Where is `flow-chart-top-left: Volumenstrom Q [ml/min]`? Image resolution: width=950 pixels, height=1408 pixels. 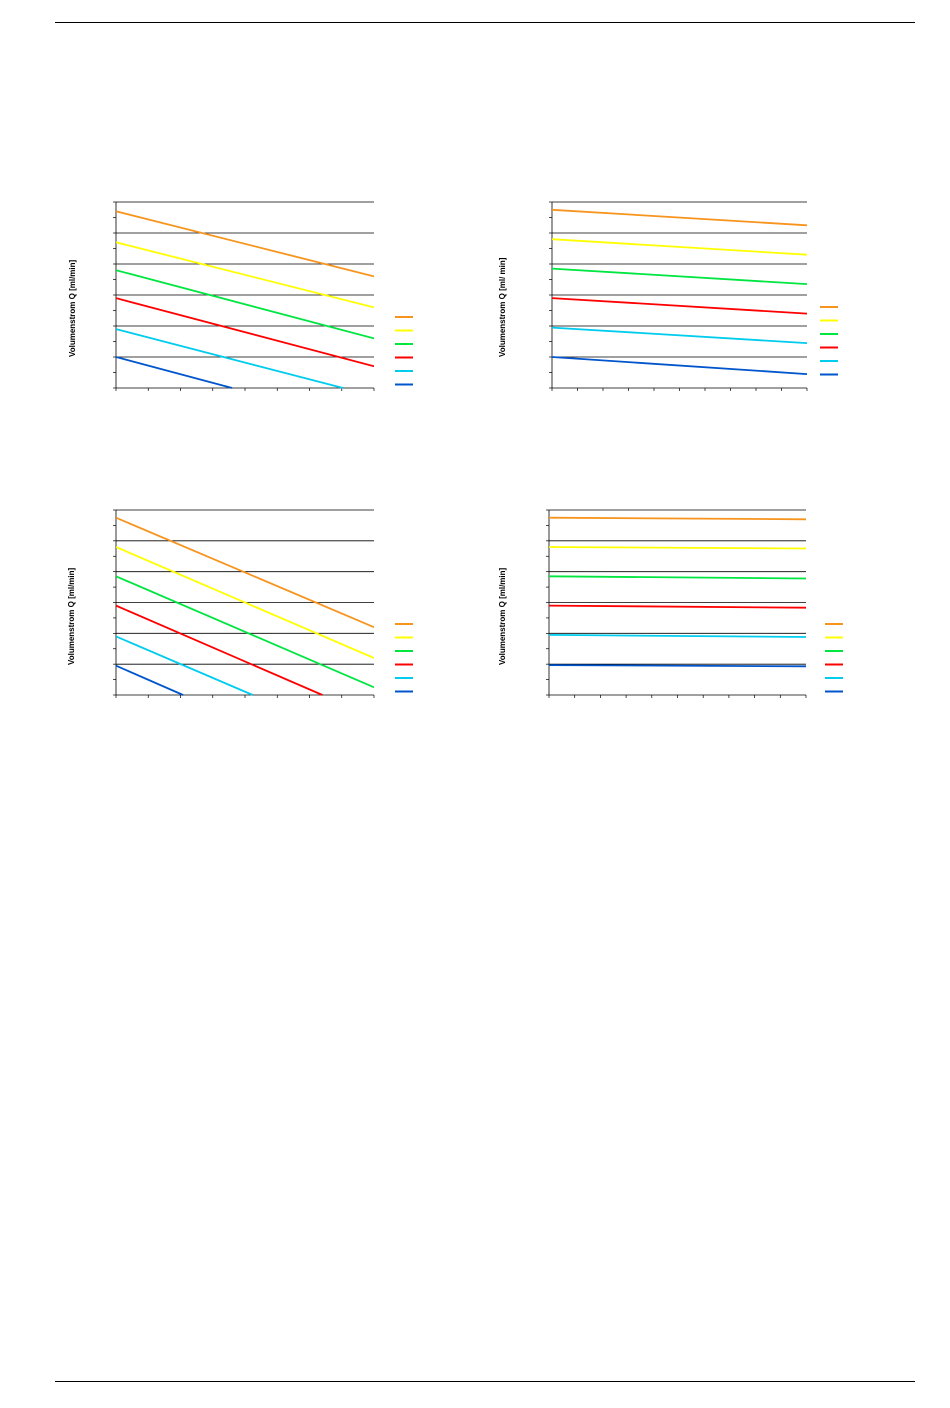 flow-chart-top-left: Volumenstrom Q [ml/min] is located at coordinates (245, 297).